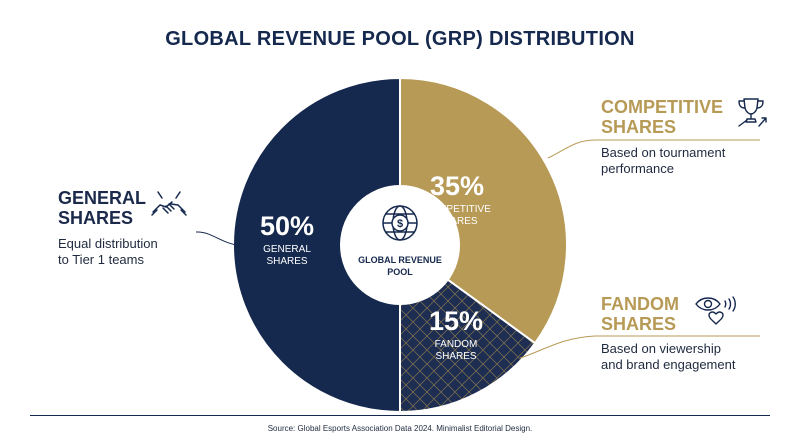  Describe the element at coordinates (640, 304) in the screenshot. I see `fandom-heading-line-1: FANDOM` at that location.